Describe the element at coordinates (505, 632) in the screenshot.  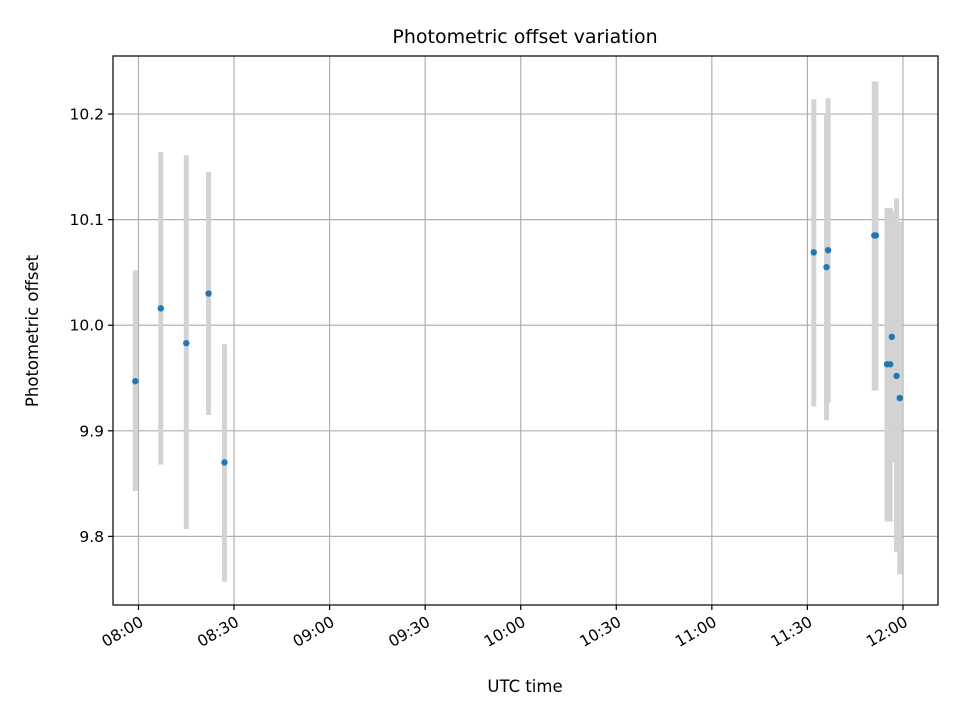
I see `x-tick-label: 10:00` at that location.